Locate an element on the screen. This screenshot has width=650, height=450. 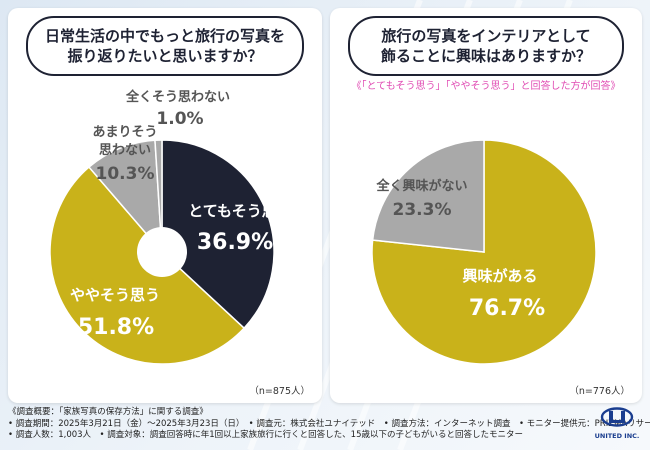
united-logo: UNITED INC. is located at coordinates (617, 423).